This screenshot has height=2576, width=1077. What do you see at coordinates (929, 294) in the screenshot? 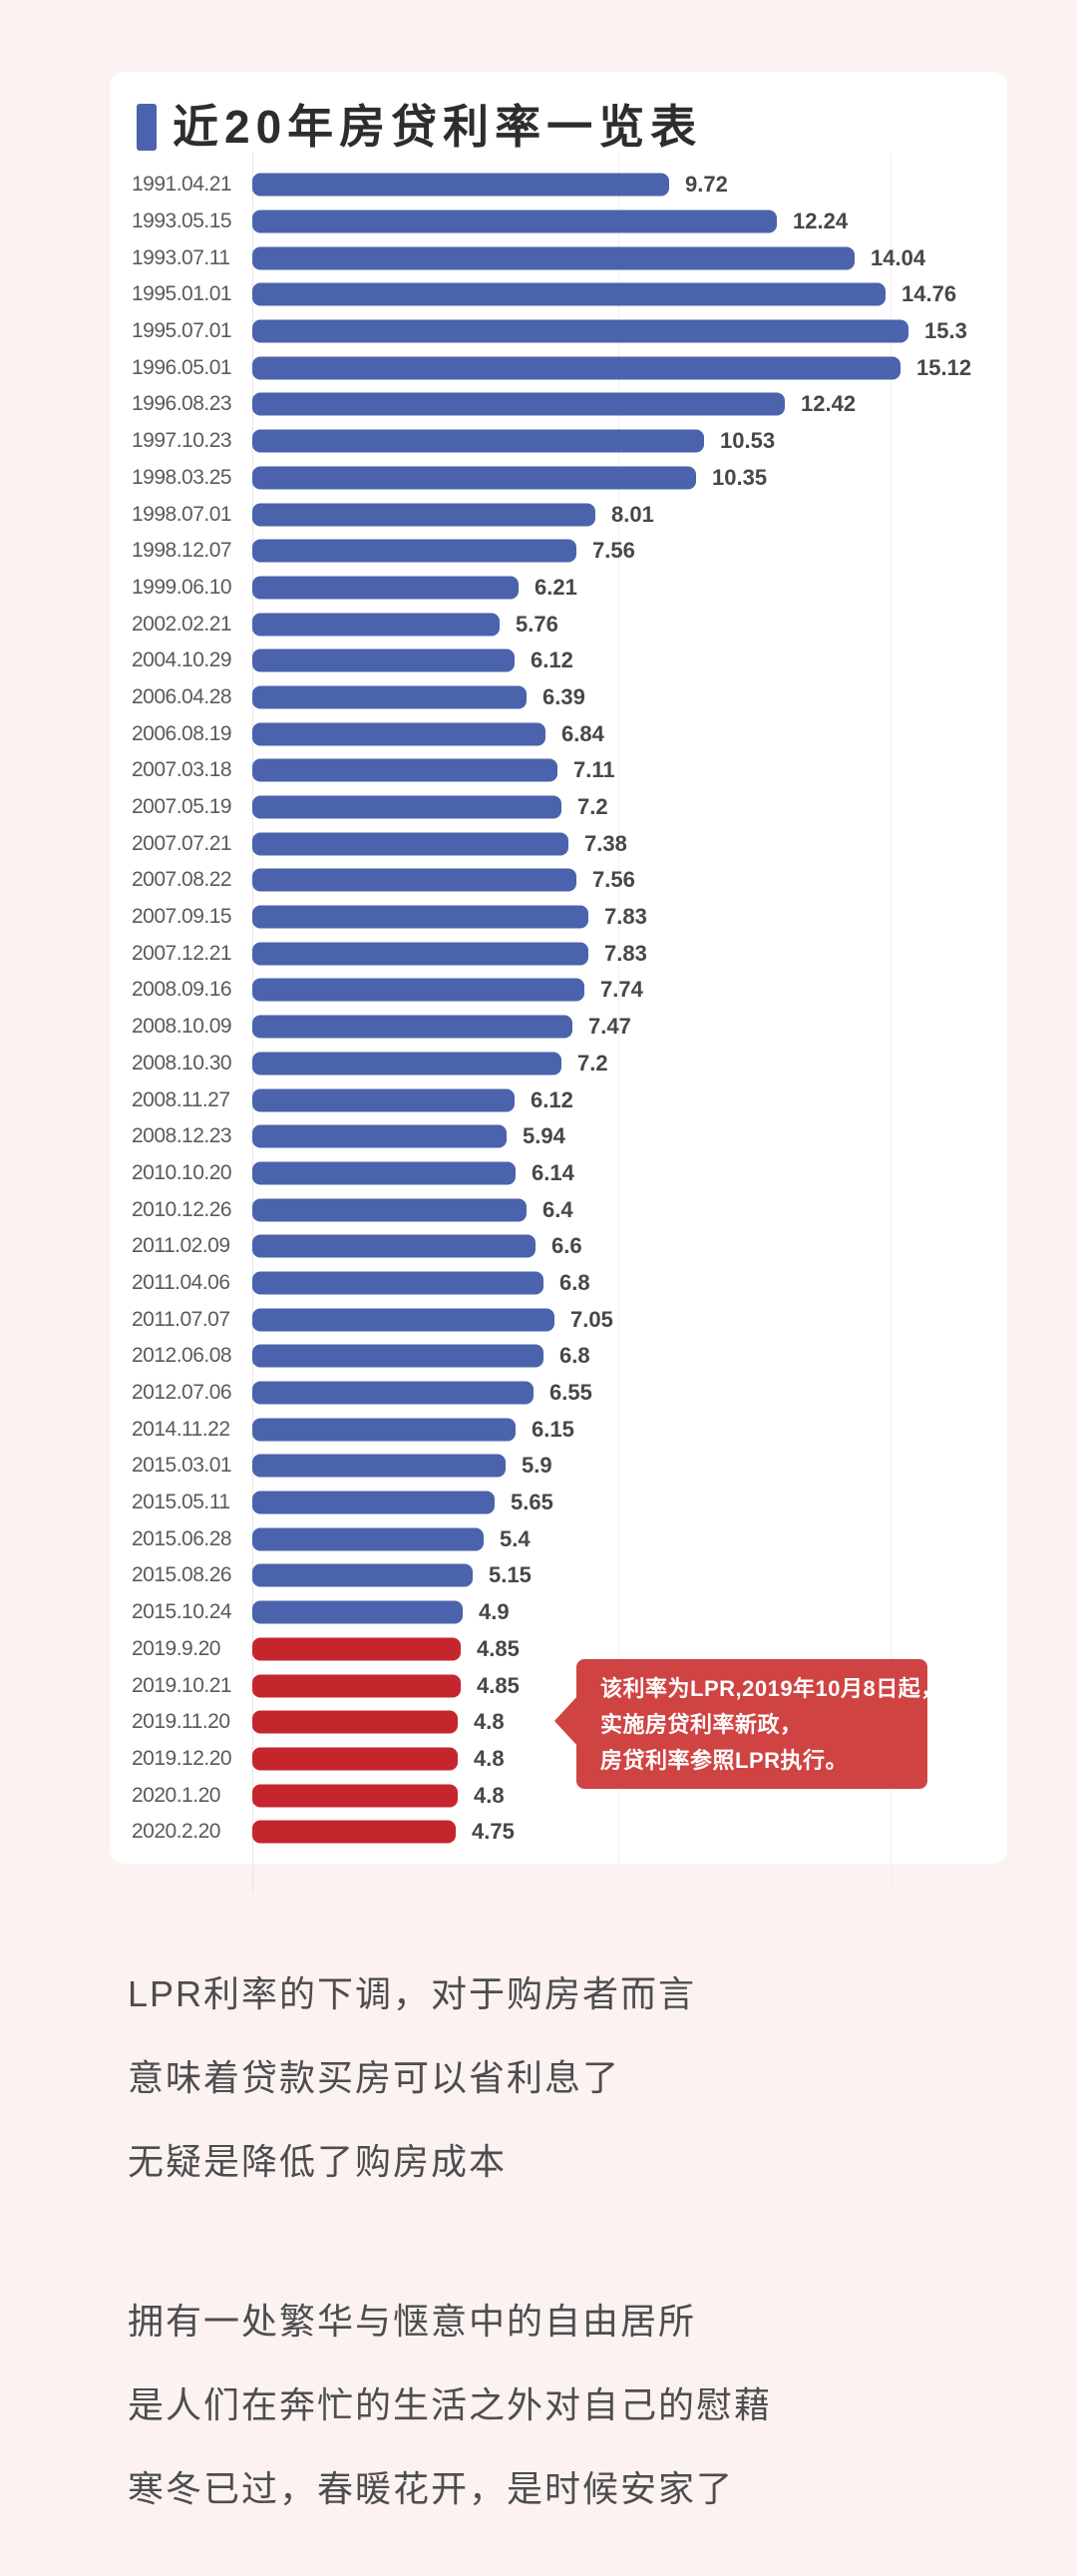
I see `row-value-label: 14.76` at bounding box center [929, 294].